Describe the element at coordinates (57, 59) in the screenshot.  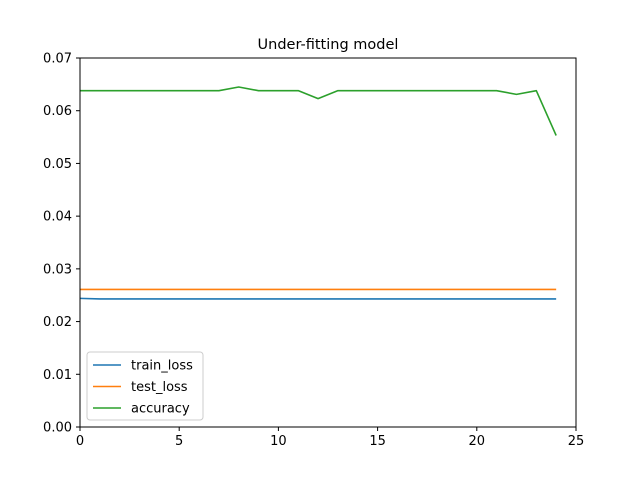
I see `y-tick-label: 0.07` at that location.